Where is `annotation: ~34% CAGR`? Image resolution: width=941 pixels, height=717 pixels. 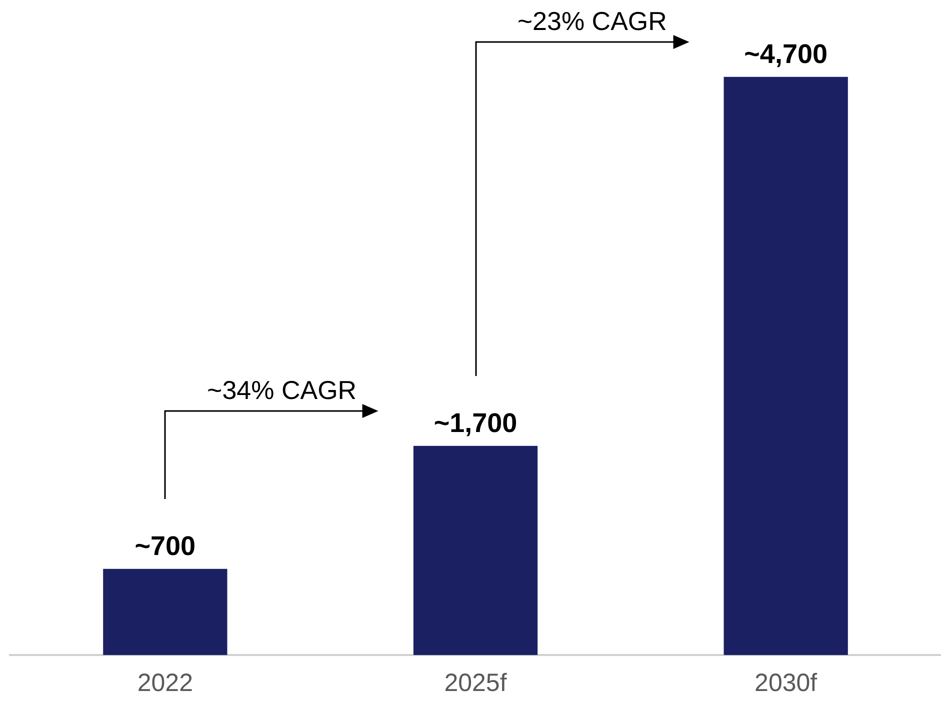
annotation: ~34% CAGR is located at coordinates (282, 390).